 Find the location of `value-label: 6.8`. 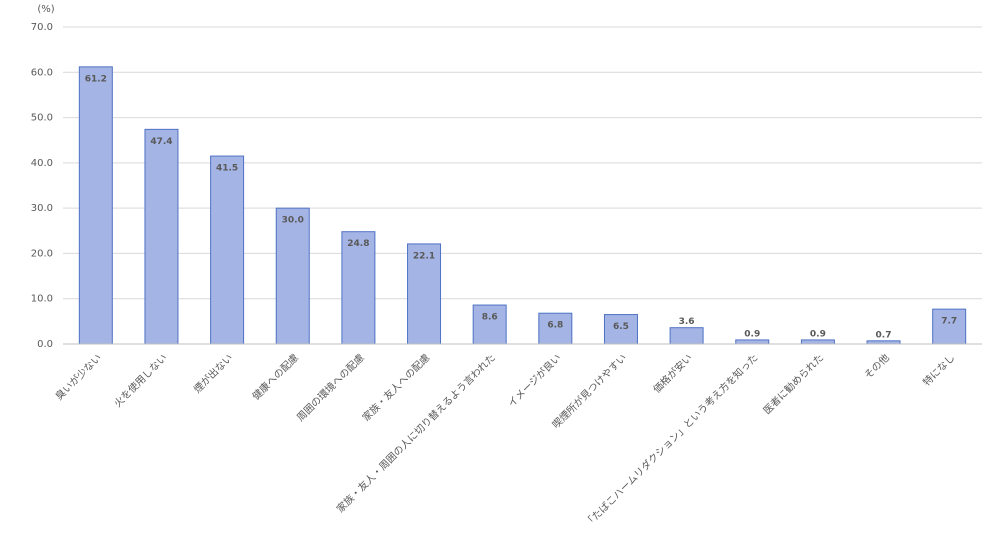

value-label: 6.8 is located at coordinates (555, 326).